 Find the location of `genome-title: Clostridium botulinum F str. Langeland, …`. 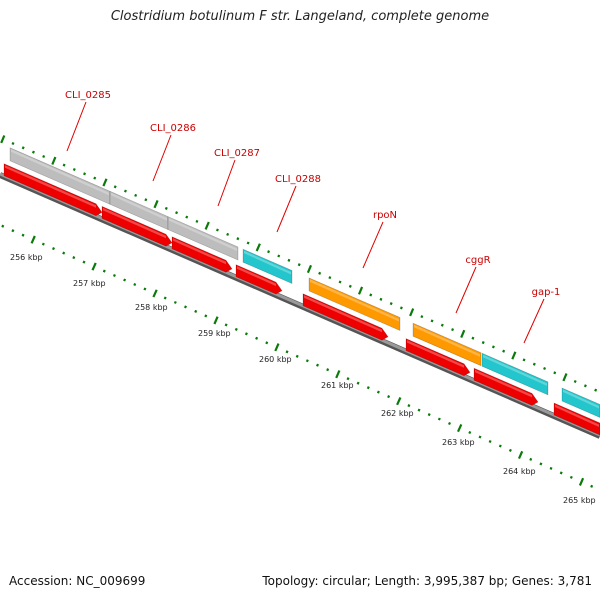

genome-title: Clostridium botulinum F str. Langeland, … is located at coordinates (300, 16).